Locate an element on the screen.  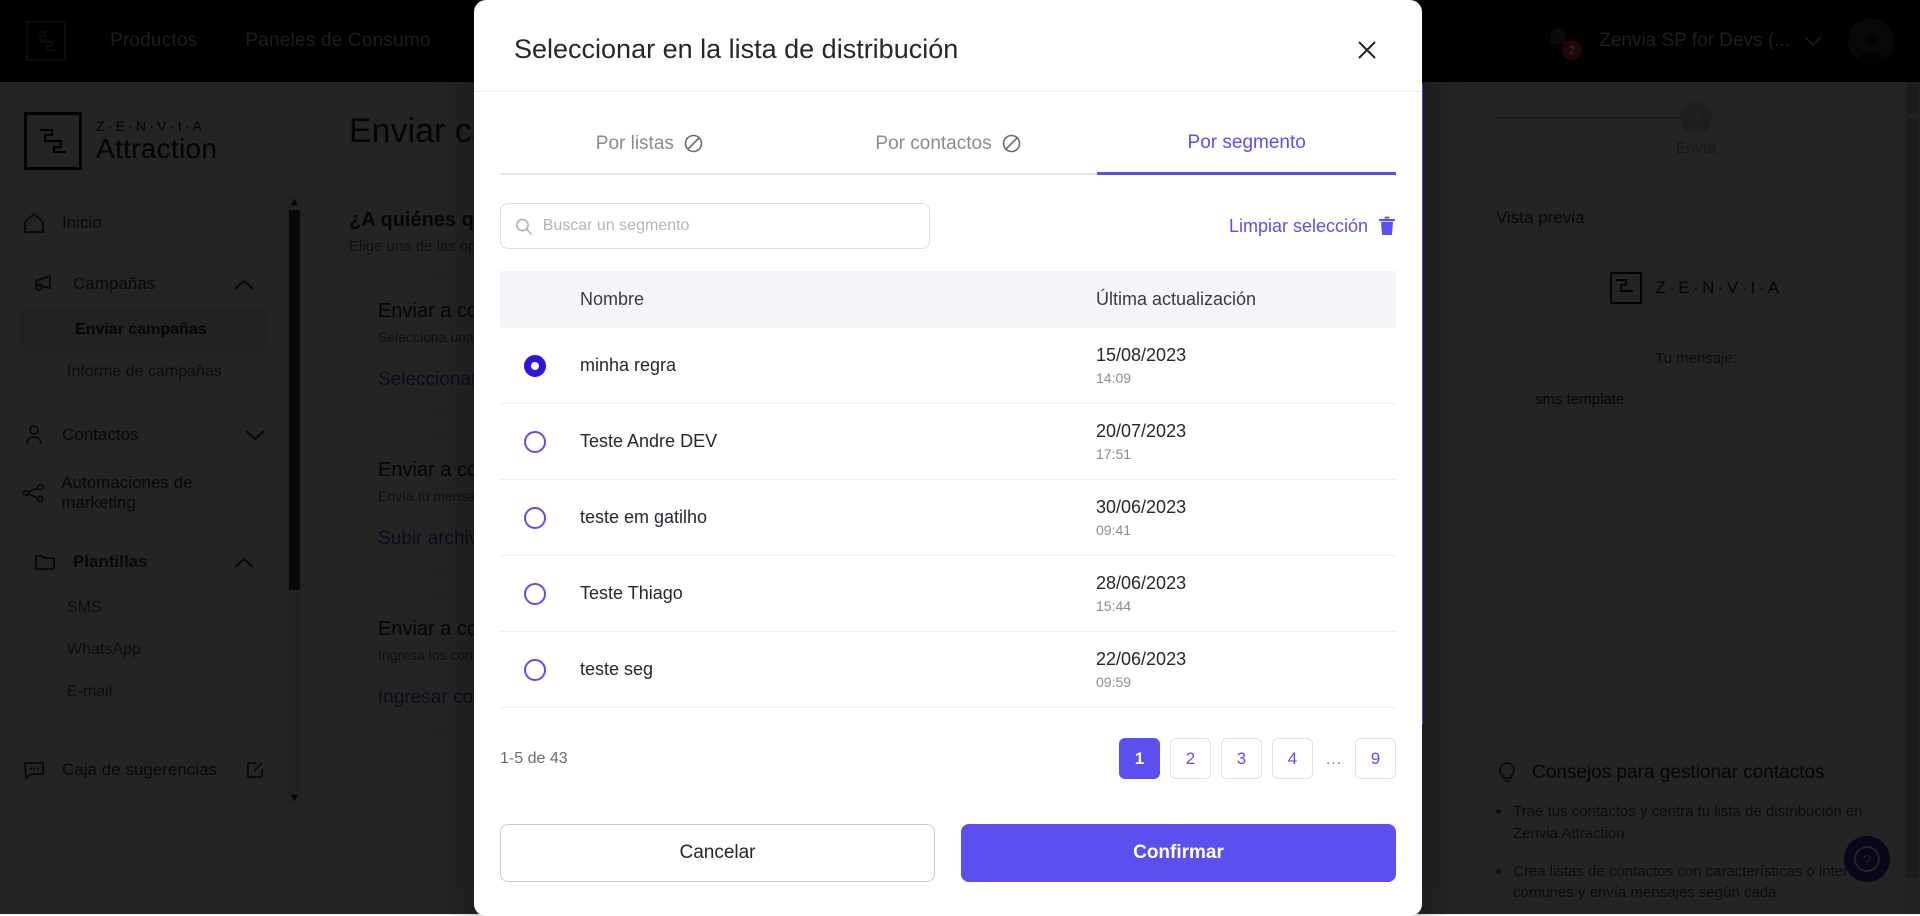
table-row: minha regra 15/08/2023 14:09 is located at coordinates (948, 366).